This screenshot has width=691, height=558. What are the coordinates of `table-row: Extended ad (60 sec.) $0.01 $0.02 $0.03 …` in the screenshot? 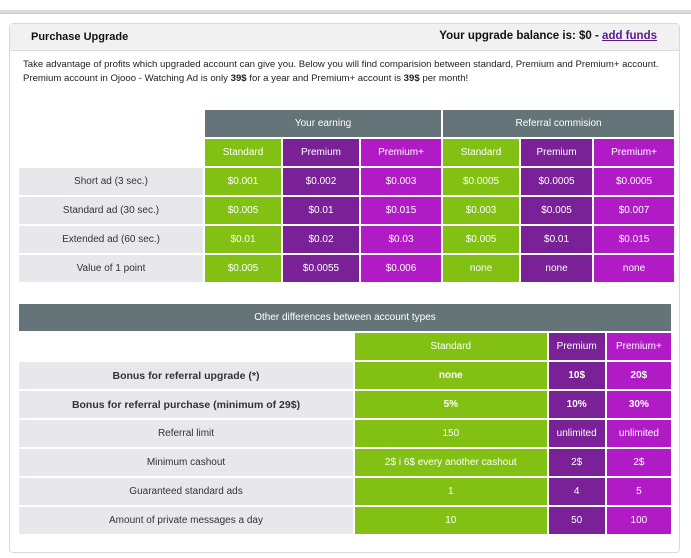 It's located at (347, 239).